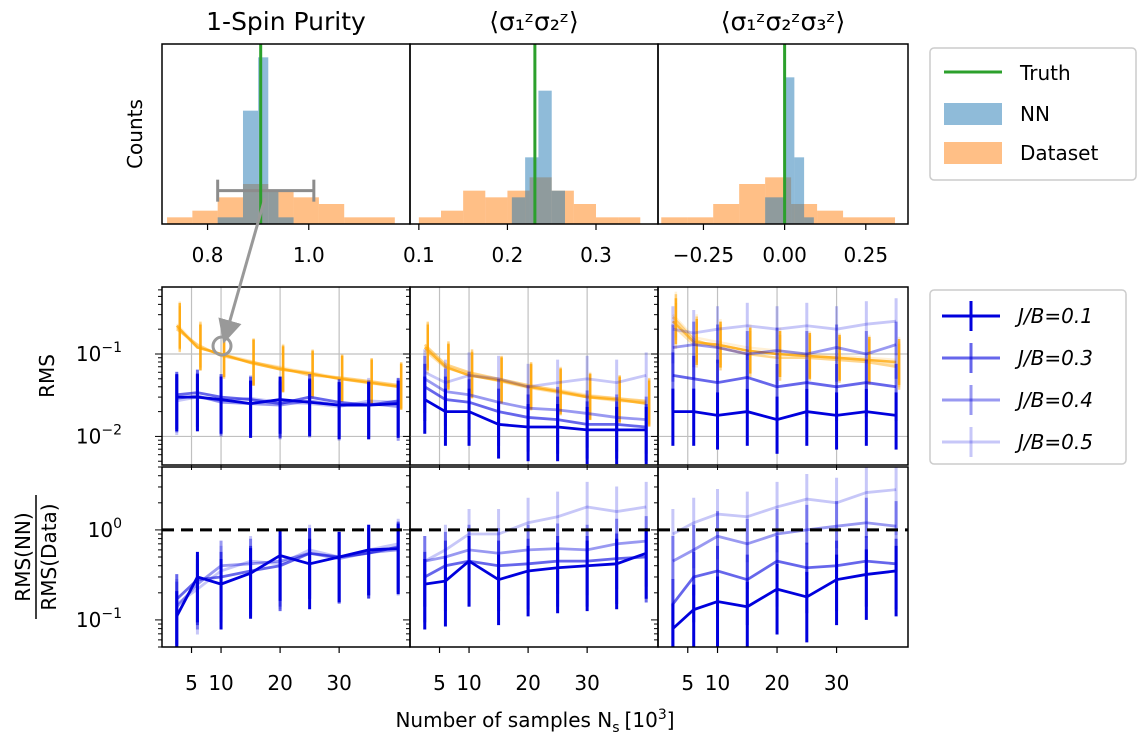 The image size is (1140, 740). I want to click on legend-nn-label: NN, so click(1035, 114).